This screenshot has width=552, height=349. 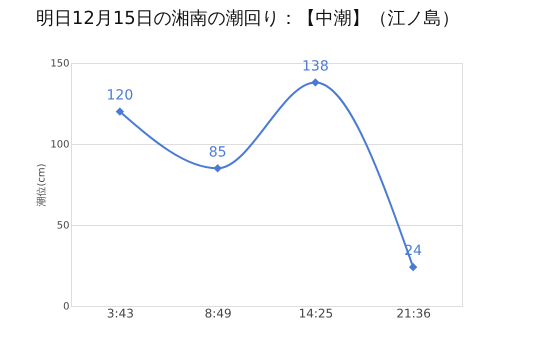 What do you see at coordinates (218, 313) in the screenshot?
I see `x-tick-label: 8:49` at bounding box center [218, 313].